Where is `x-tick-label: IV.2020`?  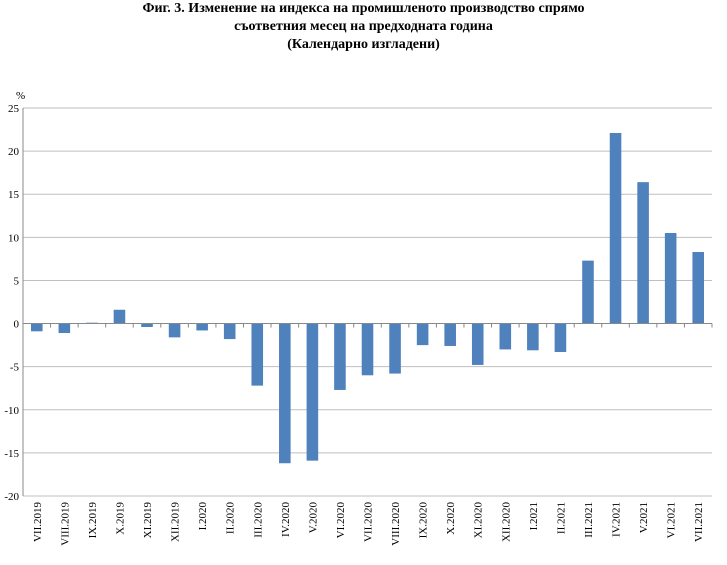
x-tick-label: IV.2020 is located at coordinates (286, 519).